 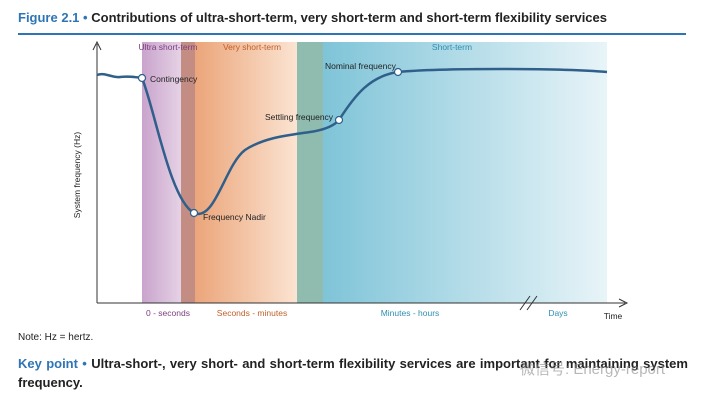 What do you see at coordinates (299, 117) in the screenshot?
I see `point-label: Settling frequency` at bounding box center [299, 117].